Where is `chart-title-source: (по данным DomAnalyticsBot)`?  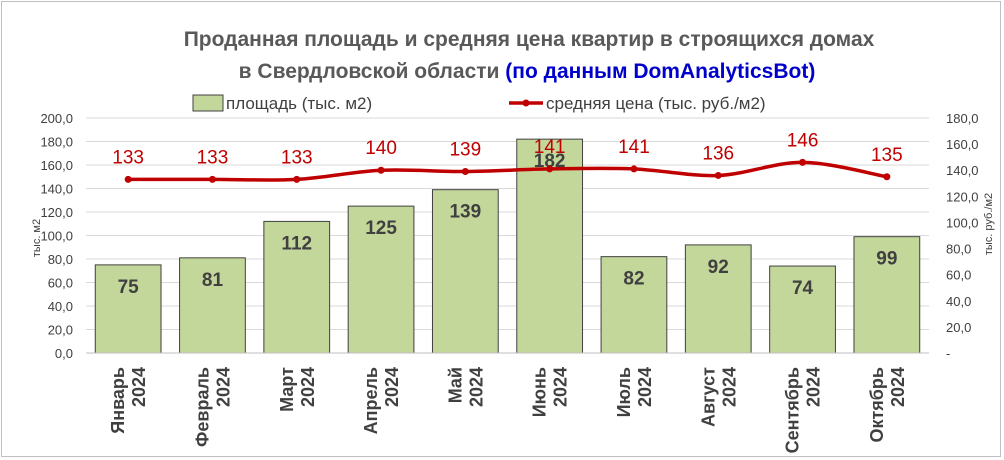 chart-title-source: (по данным DomAnalyticsBot) is located at coordinates (660, 71).